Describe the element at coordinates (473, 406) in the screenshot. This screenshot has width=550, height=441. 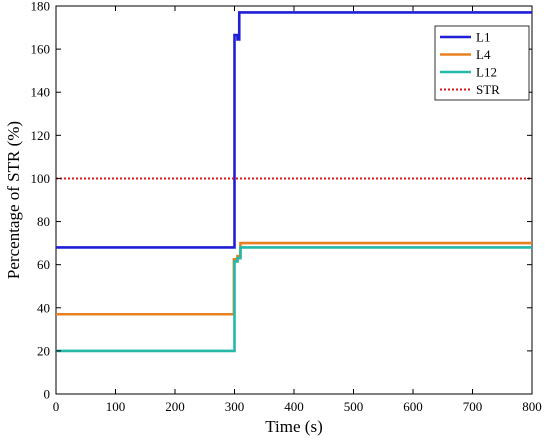
I see `x-tick-label: 700` at that location.